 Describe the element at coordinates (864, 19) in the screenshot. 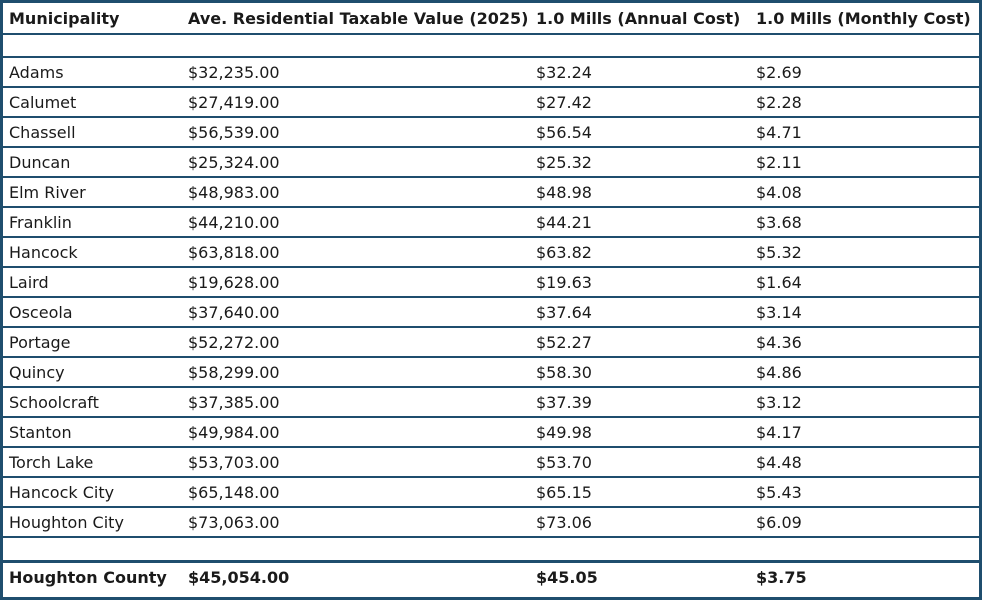

I see `header-monthly-cost: 1.0 Mills (Monthly Cost)` at that location.